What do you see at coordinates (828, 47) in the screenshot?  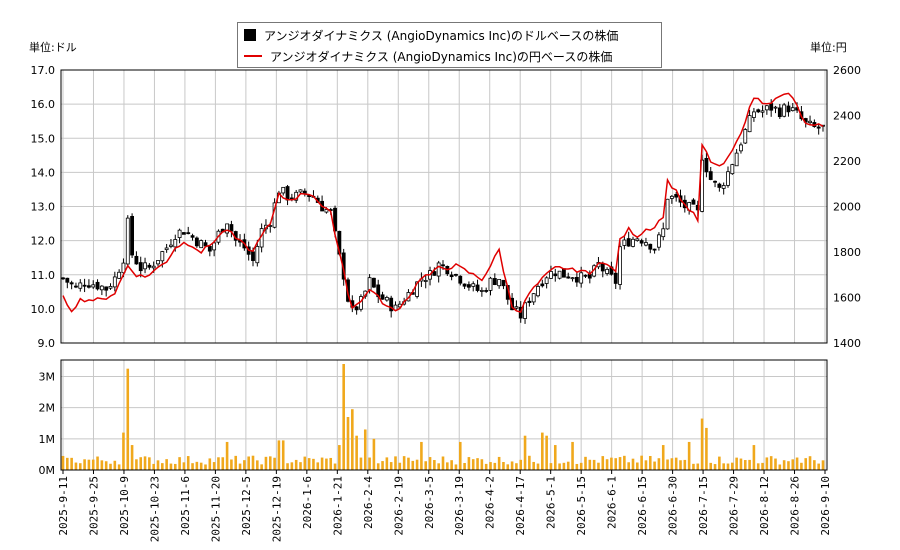 I see `right-unit-label: 単位:円` at bounding box center [828, 47].